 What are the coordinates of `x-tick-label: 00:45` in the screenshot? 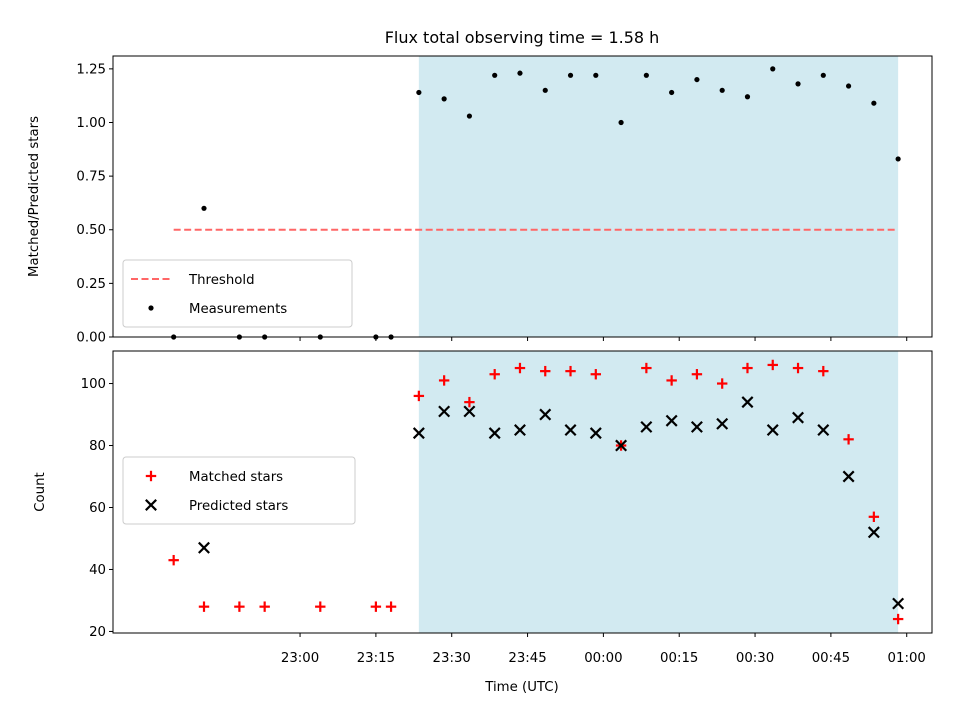 It's located at (831, 658).